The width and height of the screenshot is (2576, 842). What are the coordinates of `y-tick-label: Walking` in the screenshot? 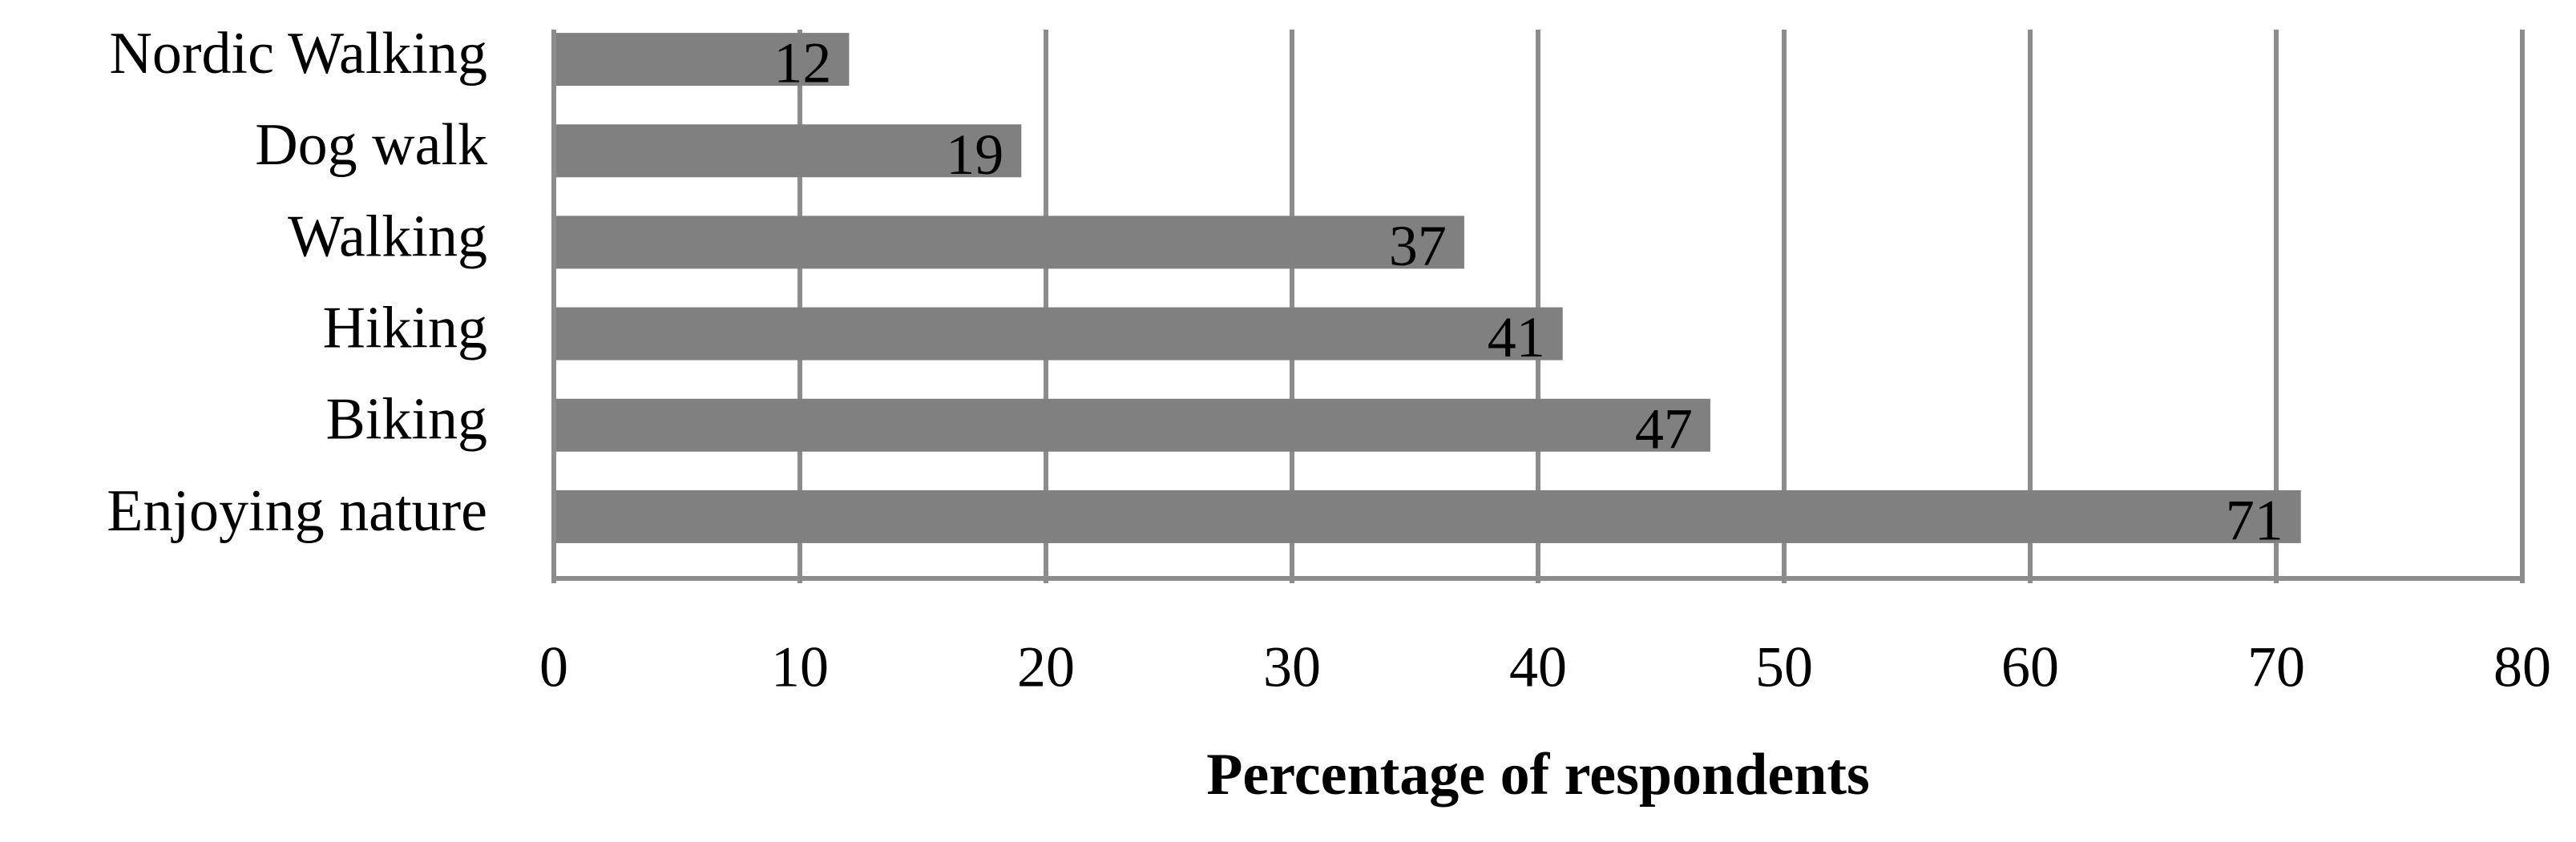 It's located at (388, 236).